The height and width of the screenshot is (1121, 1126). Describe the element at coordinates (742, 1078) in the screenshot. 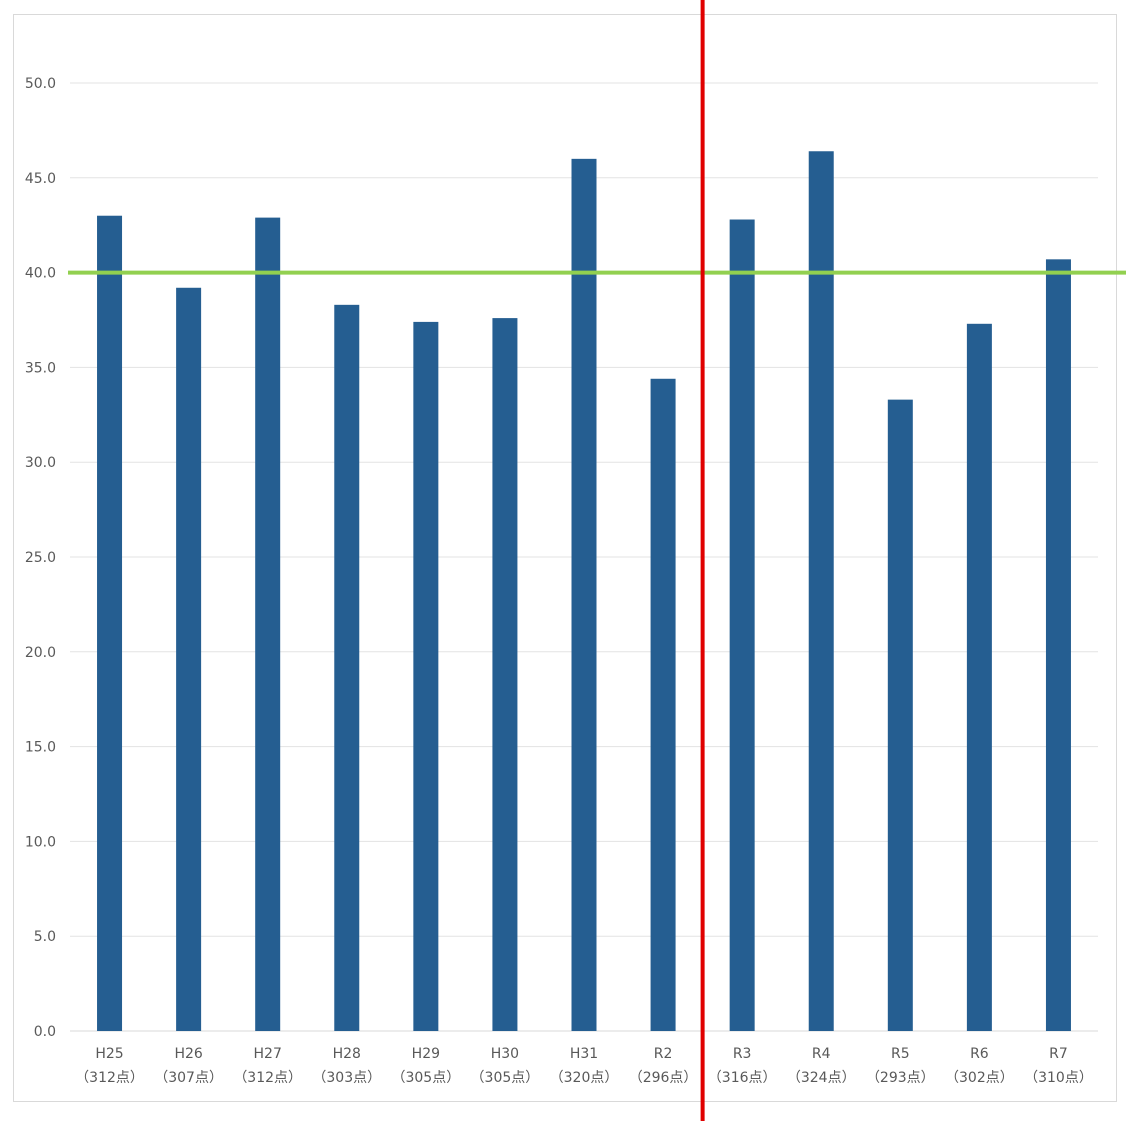

I see `x-tick-sublabel: （316点）` at that location.